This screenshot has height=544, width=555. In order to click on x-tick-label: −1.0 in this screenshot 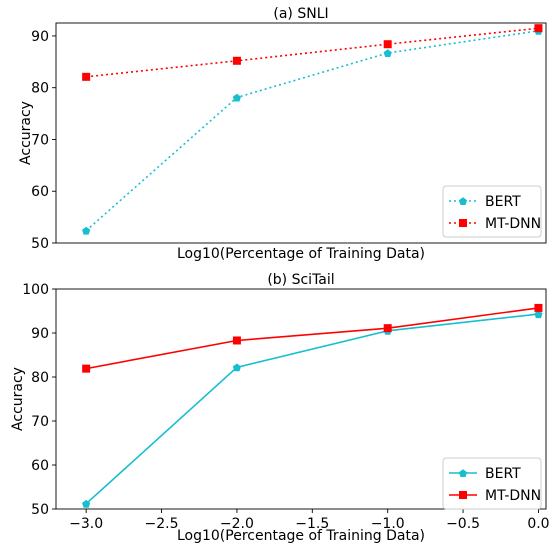, I will do `click(388, 524)`.